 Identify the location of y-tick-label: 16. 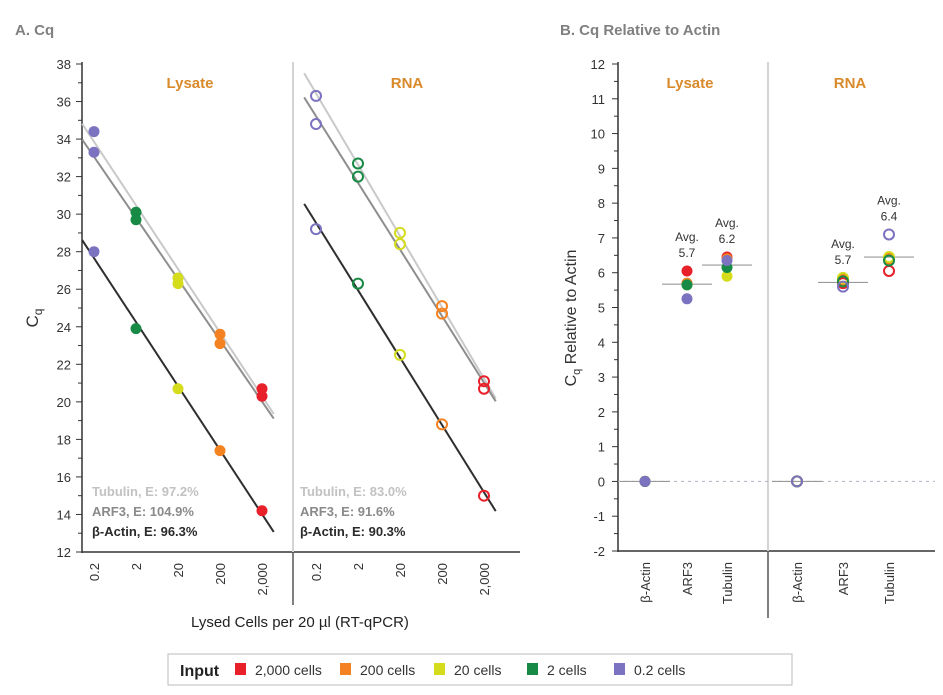
(64, 477).